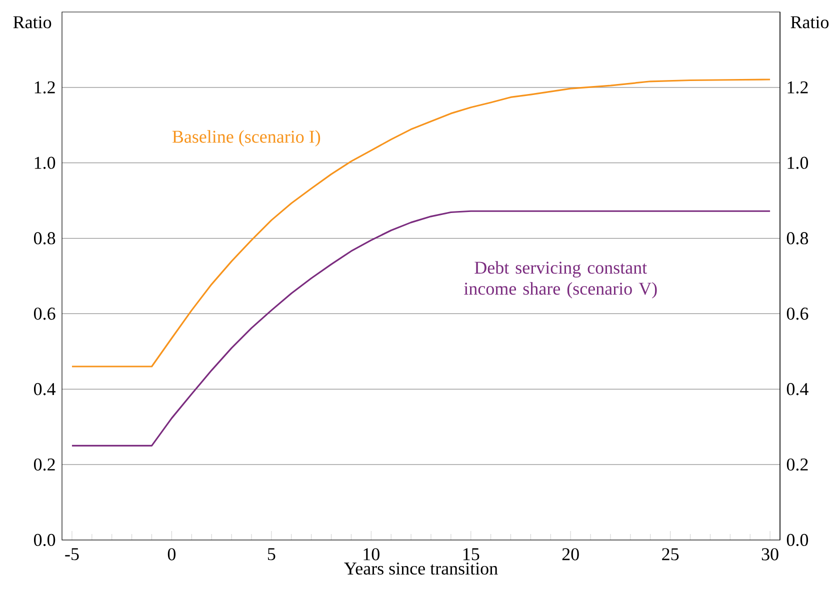 This screenshot has height=591, width=835. Describe the element at coordinates (770, 554) in the screenshot. I see `x-tick-label: 30` at that location.